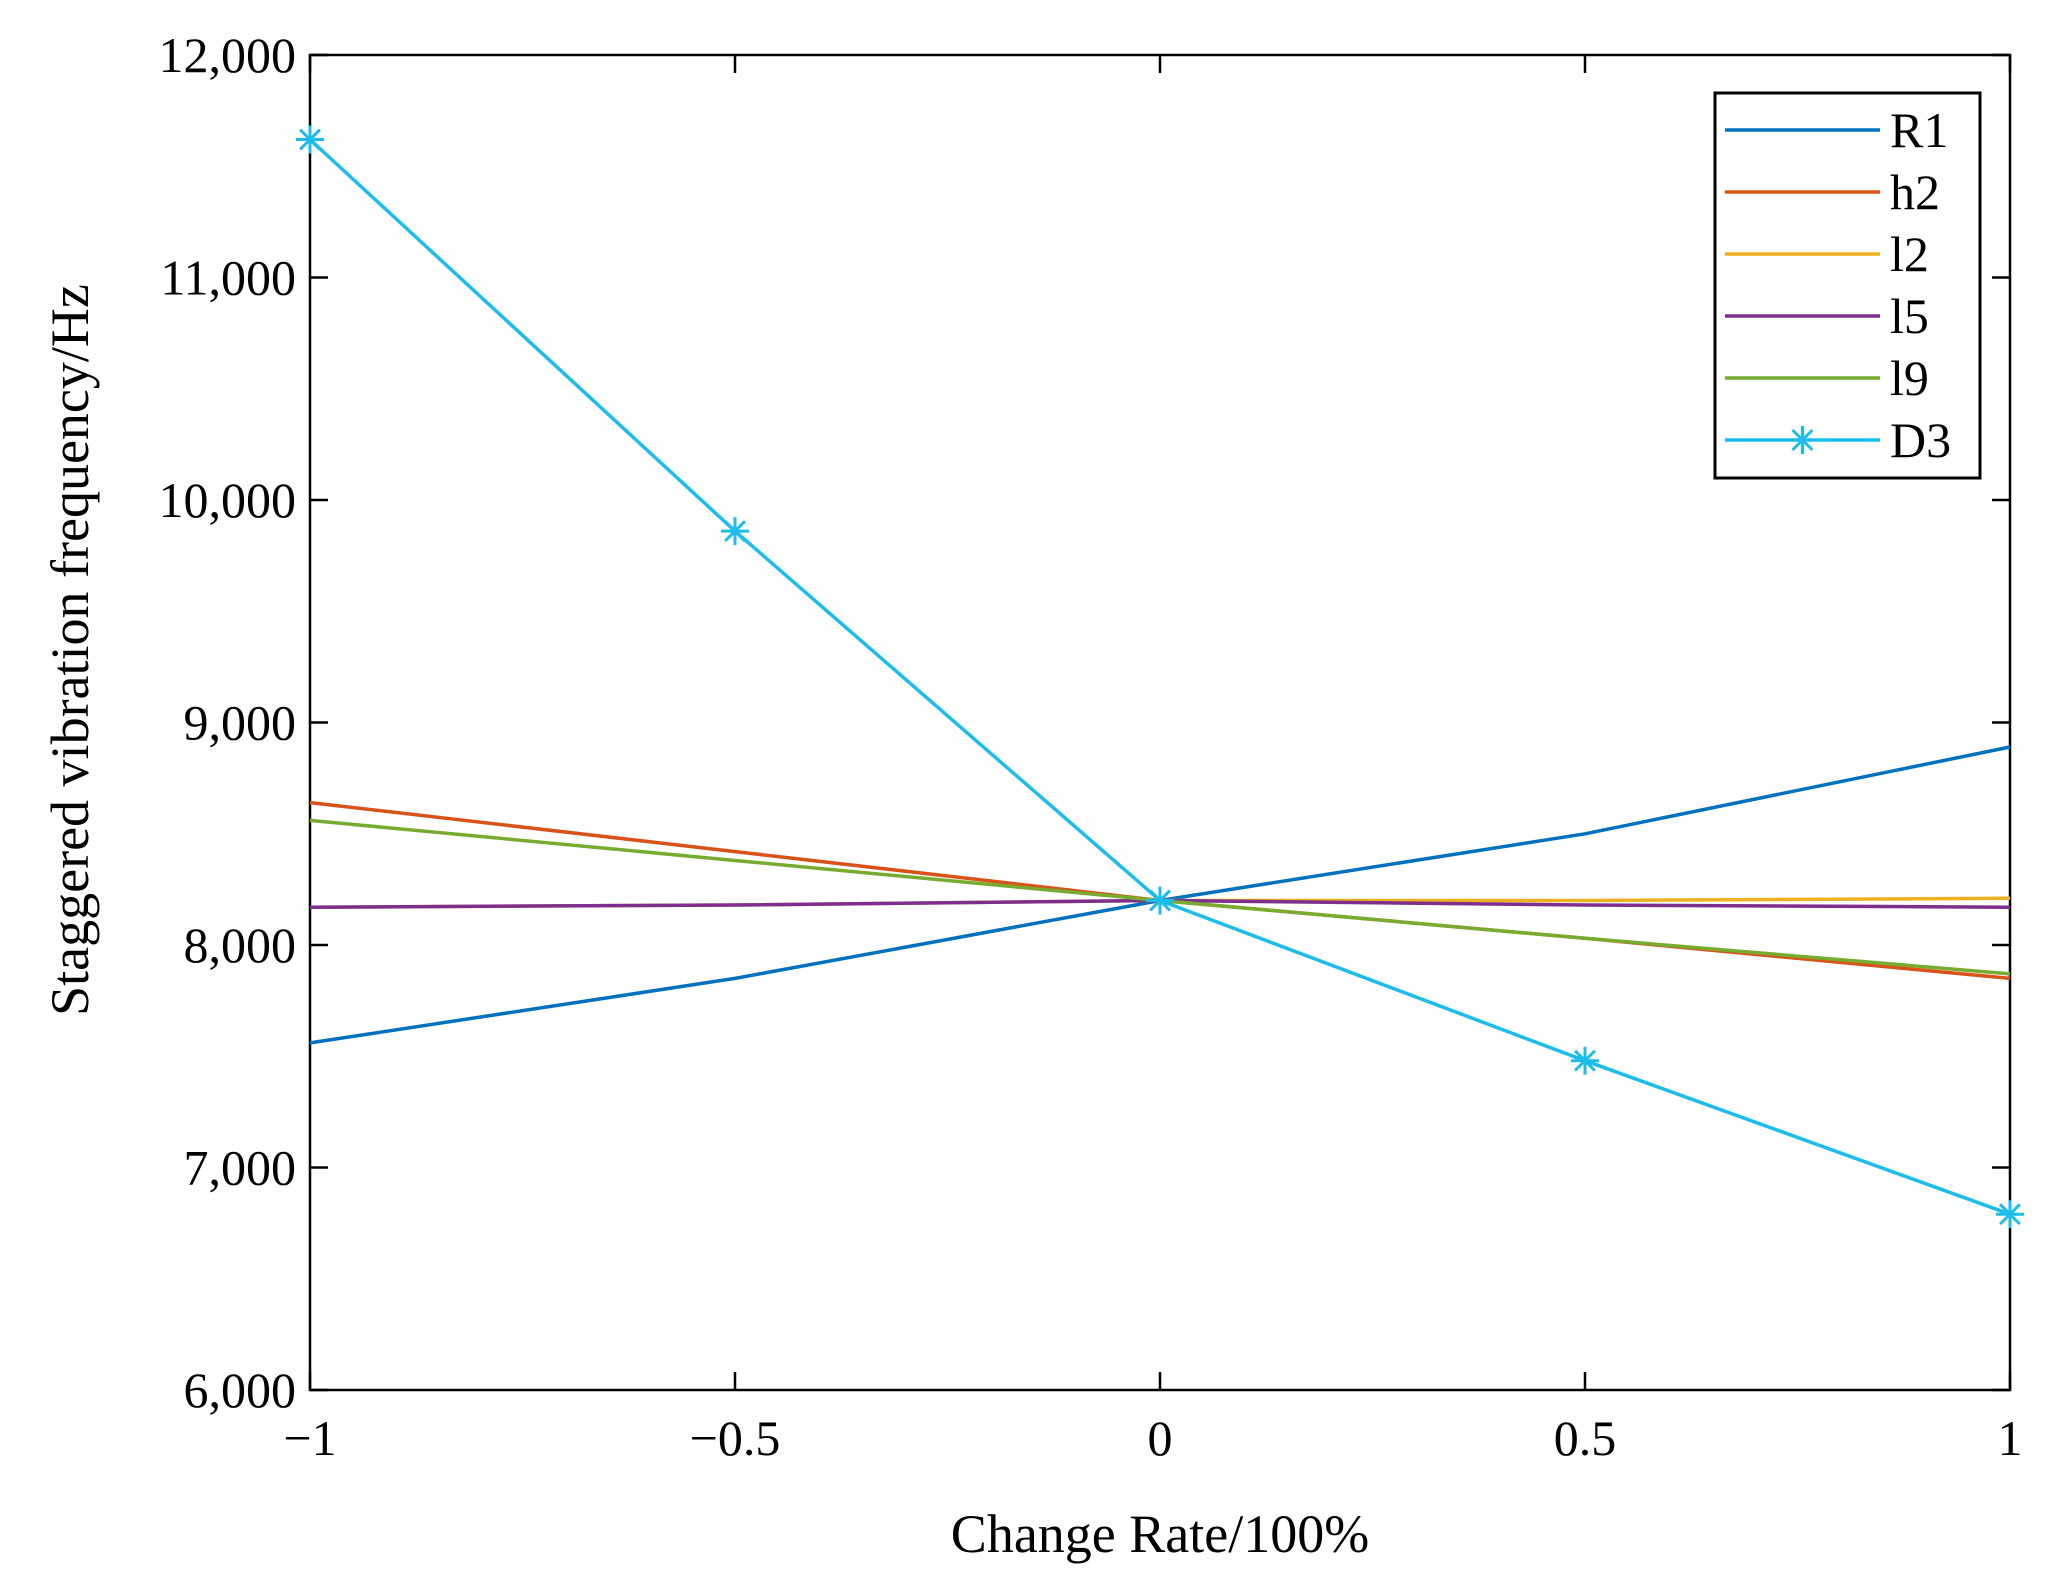 Image resolution: width=2059 pixels, height=1571 pixels. I want to click on y-tick-label: 9,000, so click(240, 723).